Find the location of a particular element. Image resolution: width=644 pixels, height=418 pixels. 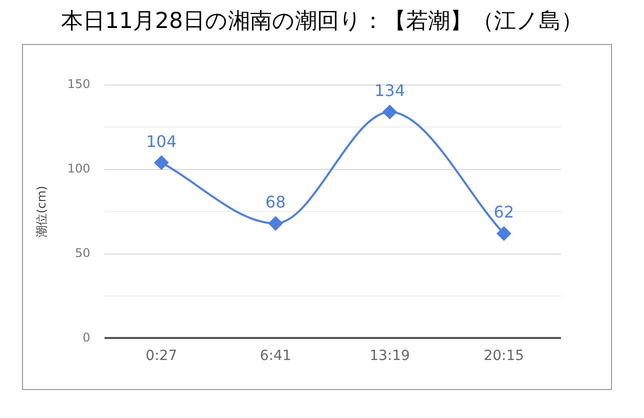

y-tick-label: 100 is located at coordinates (78, 169).